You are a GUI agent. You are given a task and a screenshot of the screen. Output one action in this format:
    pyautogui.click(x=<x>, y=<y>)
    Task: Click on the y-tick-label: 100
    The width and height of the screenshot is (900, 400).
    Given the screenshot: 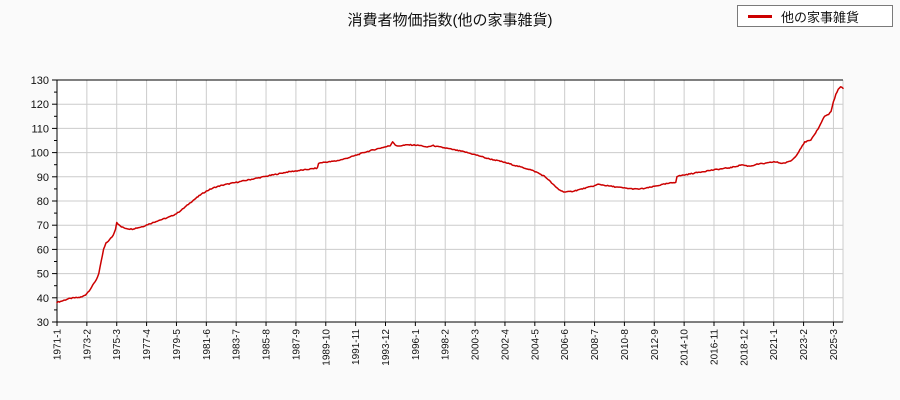 What is the action you would take?
    pyautogui.click(x=40, y=154)
    